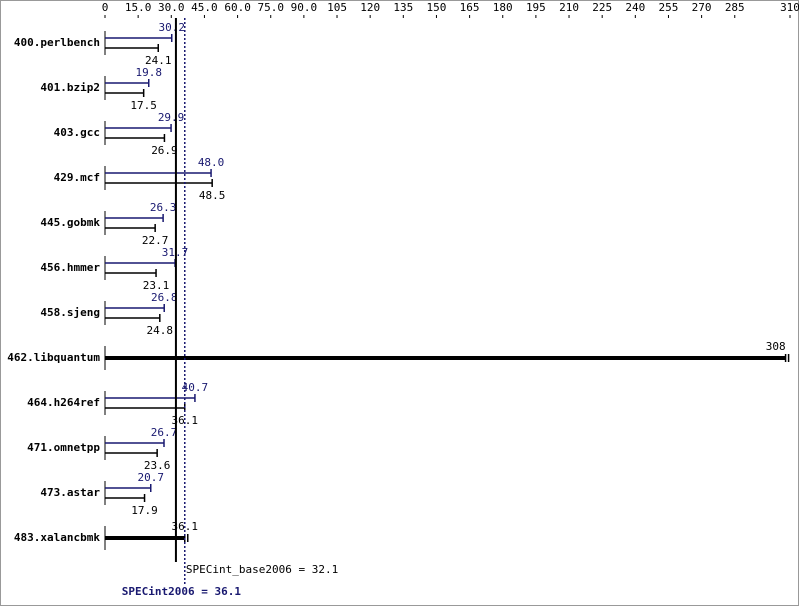  What do you see at coordinates (70, 267) in the screenshot?
I see `category-label: 456.hmmer` at bounding box center [70, 267].